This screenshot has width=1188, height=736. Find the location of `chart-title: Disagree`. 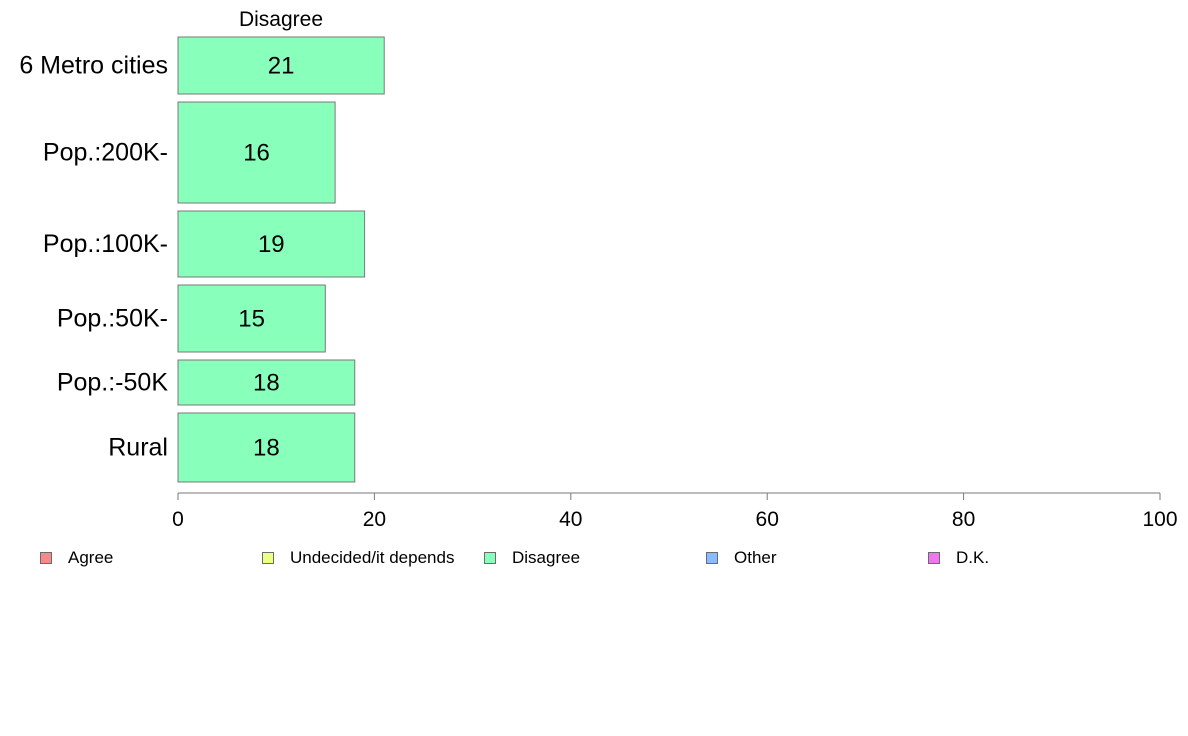

chart-title: Disagree is located at coordinates (281, 19).